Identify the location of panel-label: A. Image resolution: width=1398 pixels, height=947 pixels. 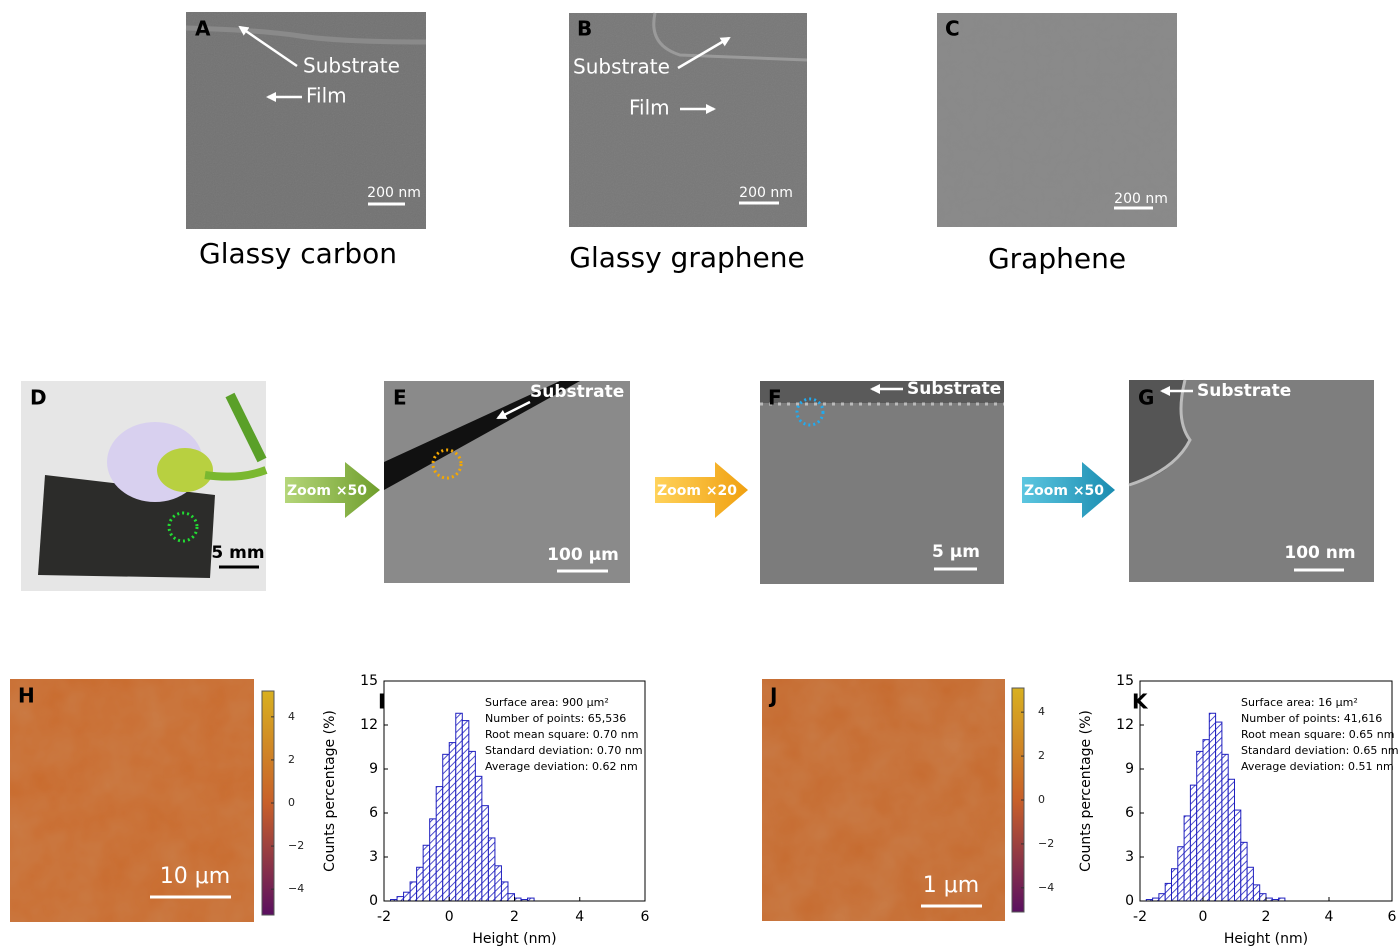
(203, 29).